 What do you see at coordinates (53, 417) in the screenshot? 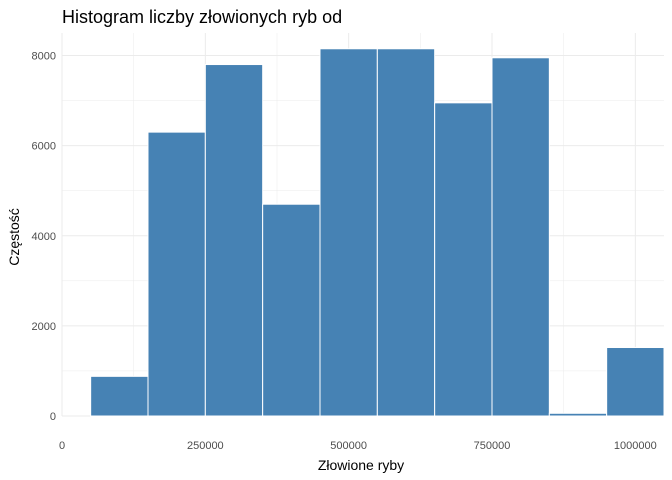
I see `y-tick-label: 0` at bounding box center [53, 417].